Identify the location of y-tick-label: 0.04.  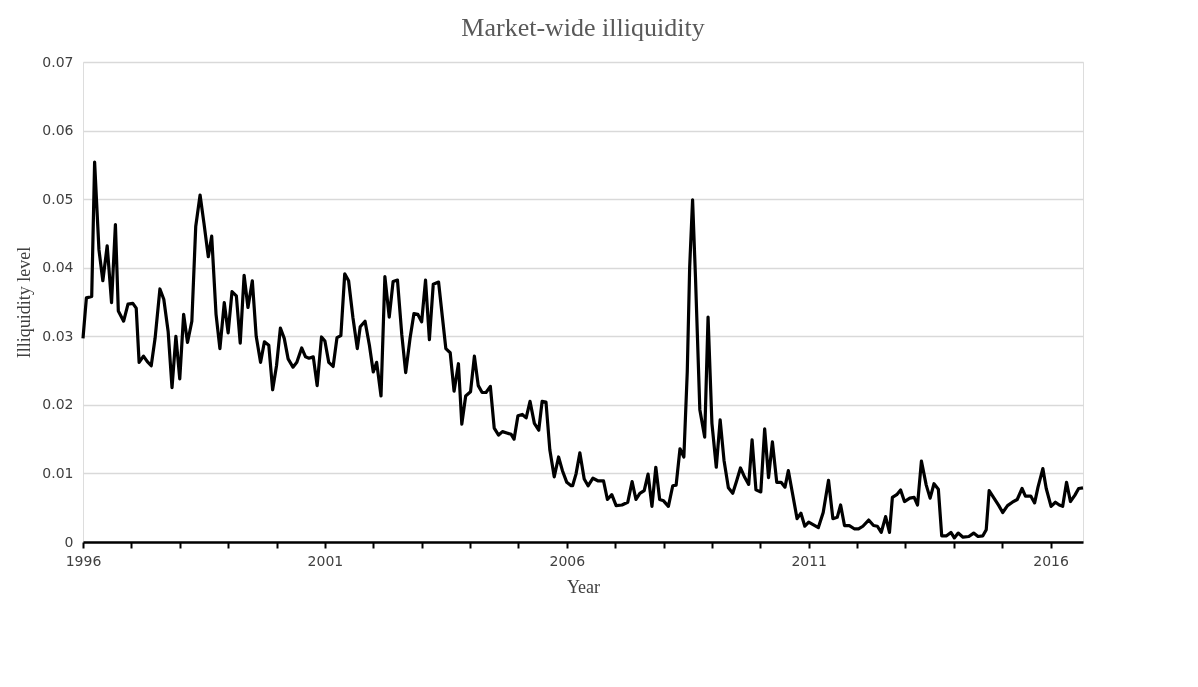
(58, 267).